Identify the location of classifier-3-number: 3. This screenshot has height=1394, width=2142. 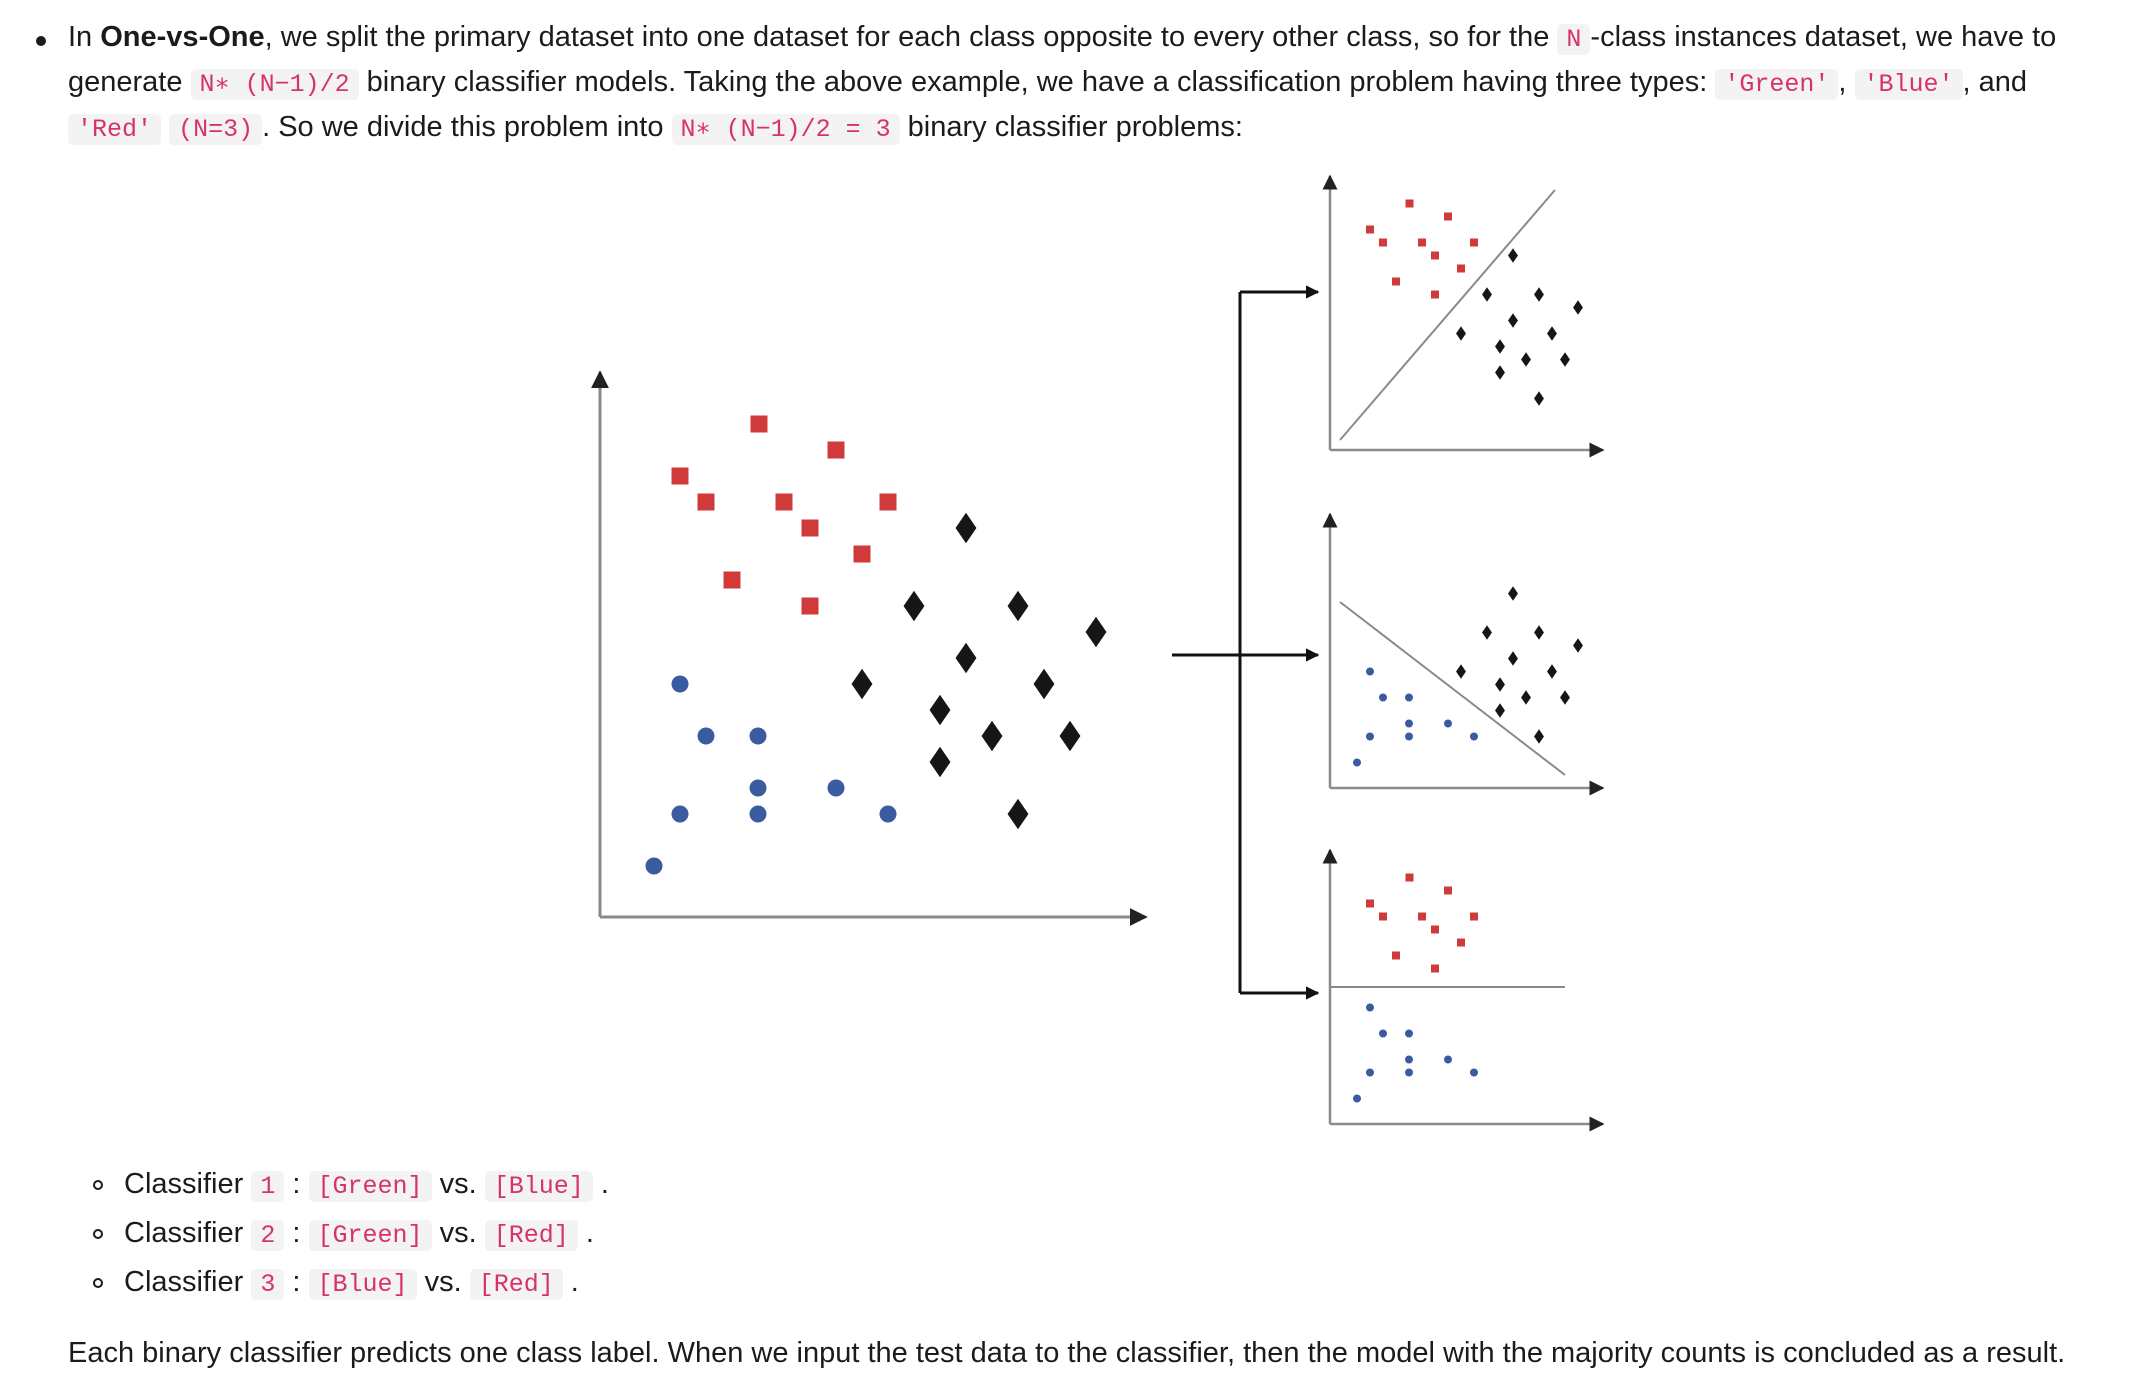
(268, 1284).